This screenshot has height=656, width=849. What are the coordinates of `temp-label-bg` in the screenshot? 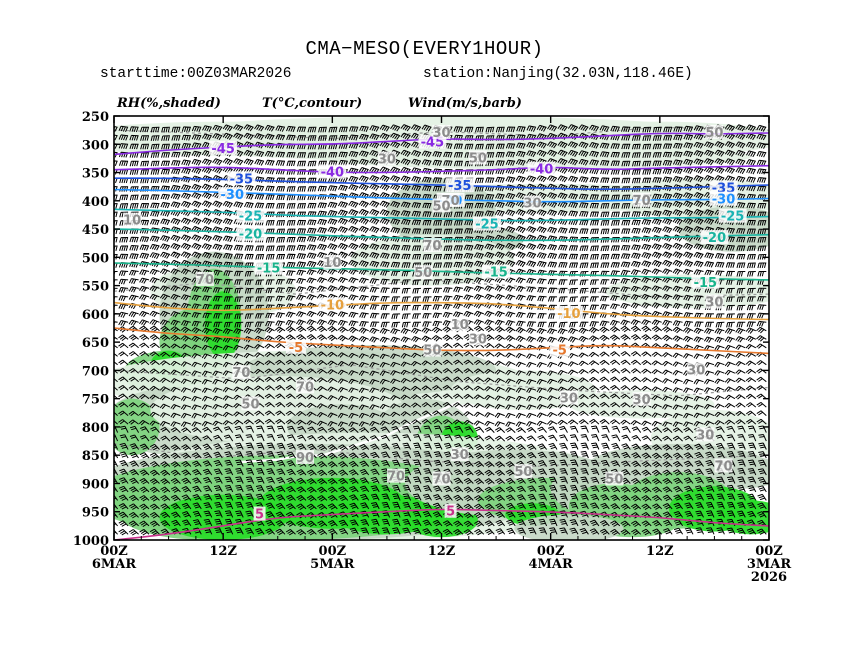 It's located at (295, 346).